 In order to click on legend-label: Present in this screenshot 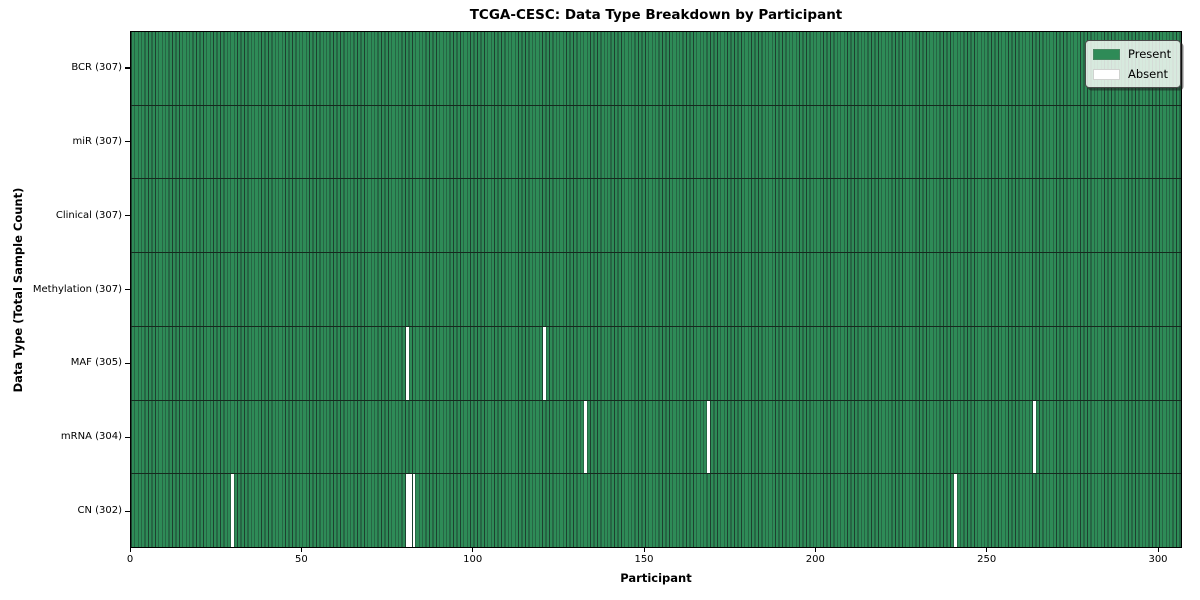, I will do `click(1150, 54)`.